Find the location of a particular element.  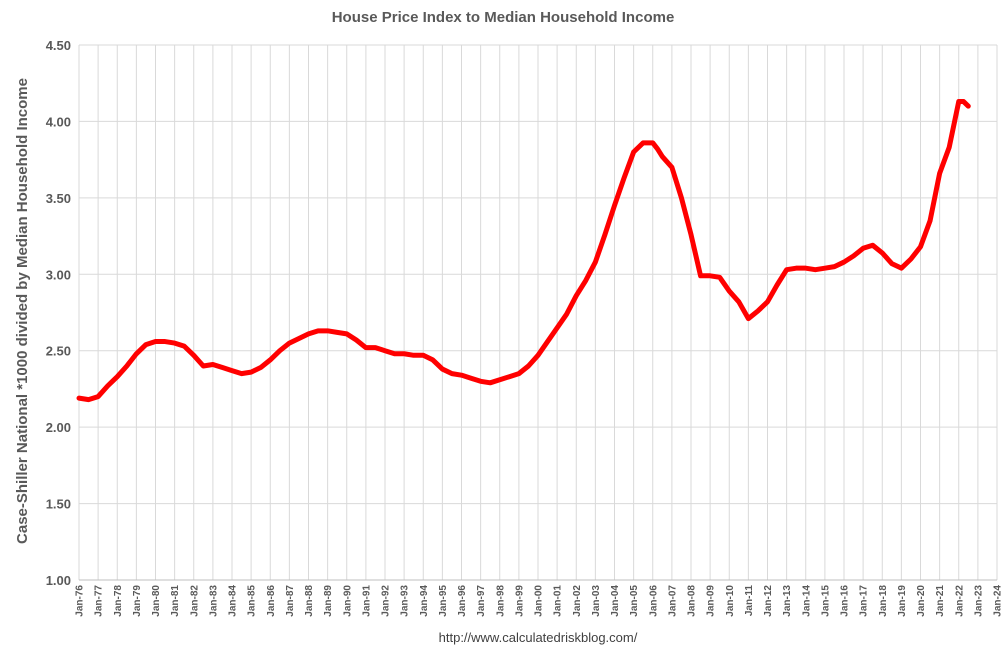

y-tick-label: 3.00 is located at coordinates (58, 274).